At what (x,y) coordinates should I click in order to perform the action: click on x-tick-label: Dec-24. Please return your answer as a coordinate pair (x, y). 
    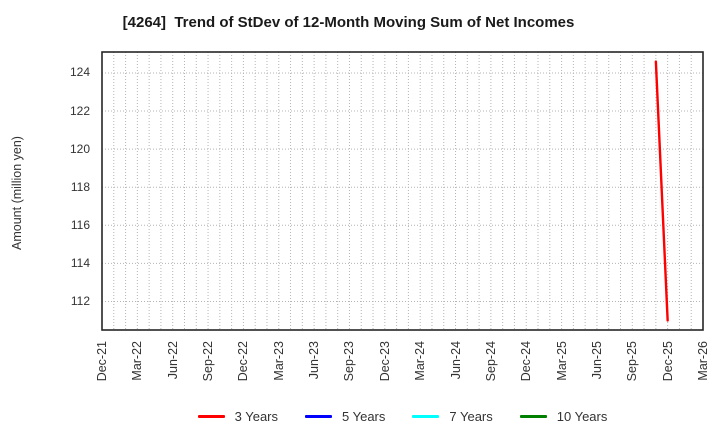
    Looking at the image, I should click on (526, 361).